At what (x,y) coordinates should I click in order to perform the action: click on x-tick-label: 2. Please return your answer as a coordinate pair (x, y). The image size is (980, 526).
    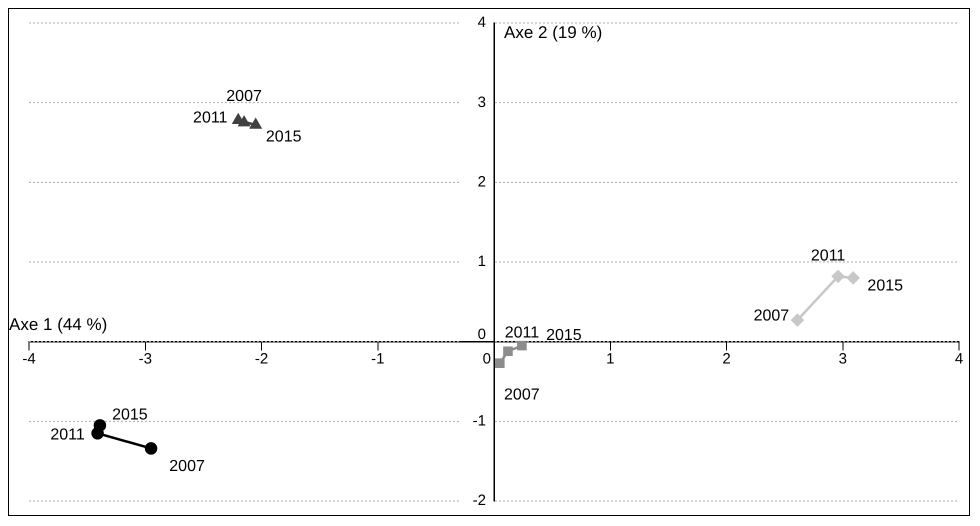
    Looking at the image, I should click on (726, 359).